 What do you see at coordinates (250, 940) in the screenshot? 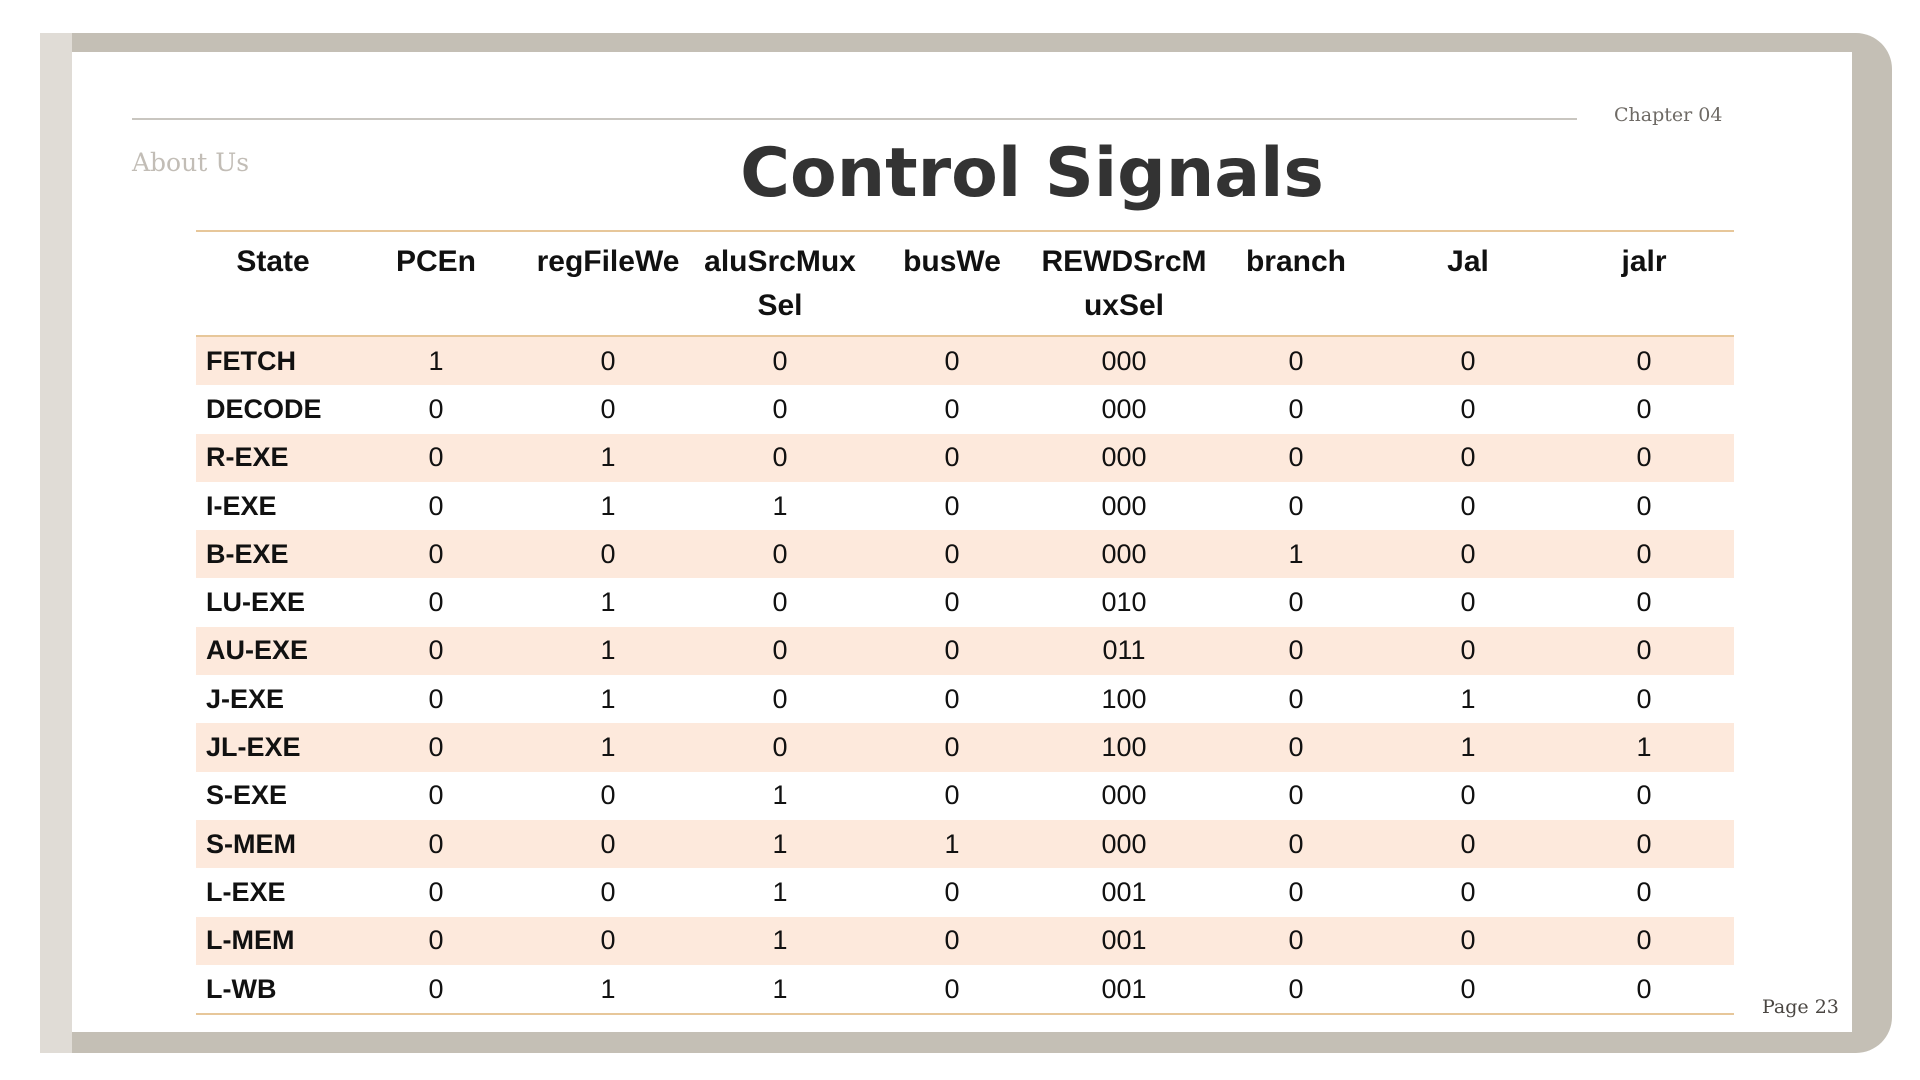
I see `state-cell: L-MEM` at bounding box center [250, 940].